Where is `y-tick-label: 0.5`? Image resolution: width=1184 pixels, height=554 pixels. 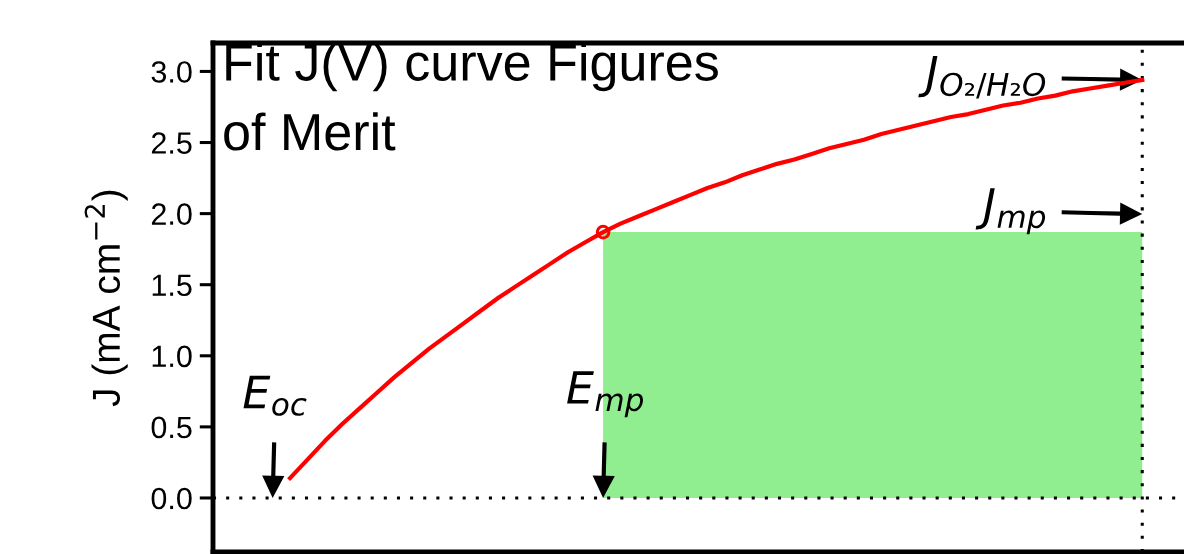
y-tick-label: 0.5 is located at coordinates (171, 427).